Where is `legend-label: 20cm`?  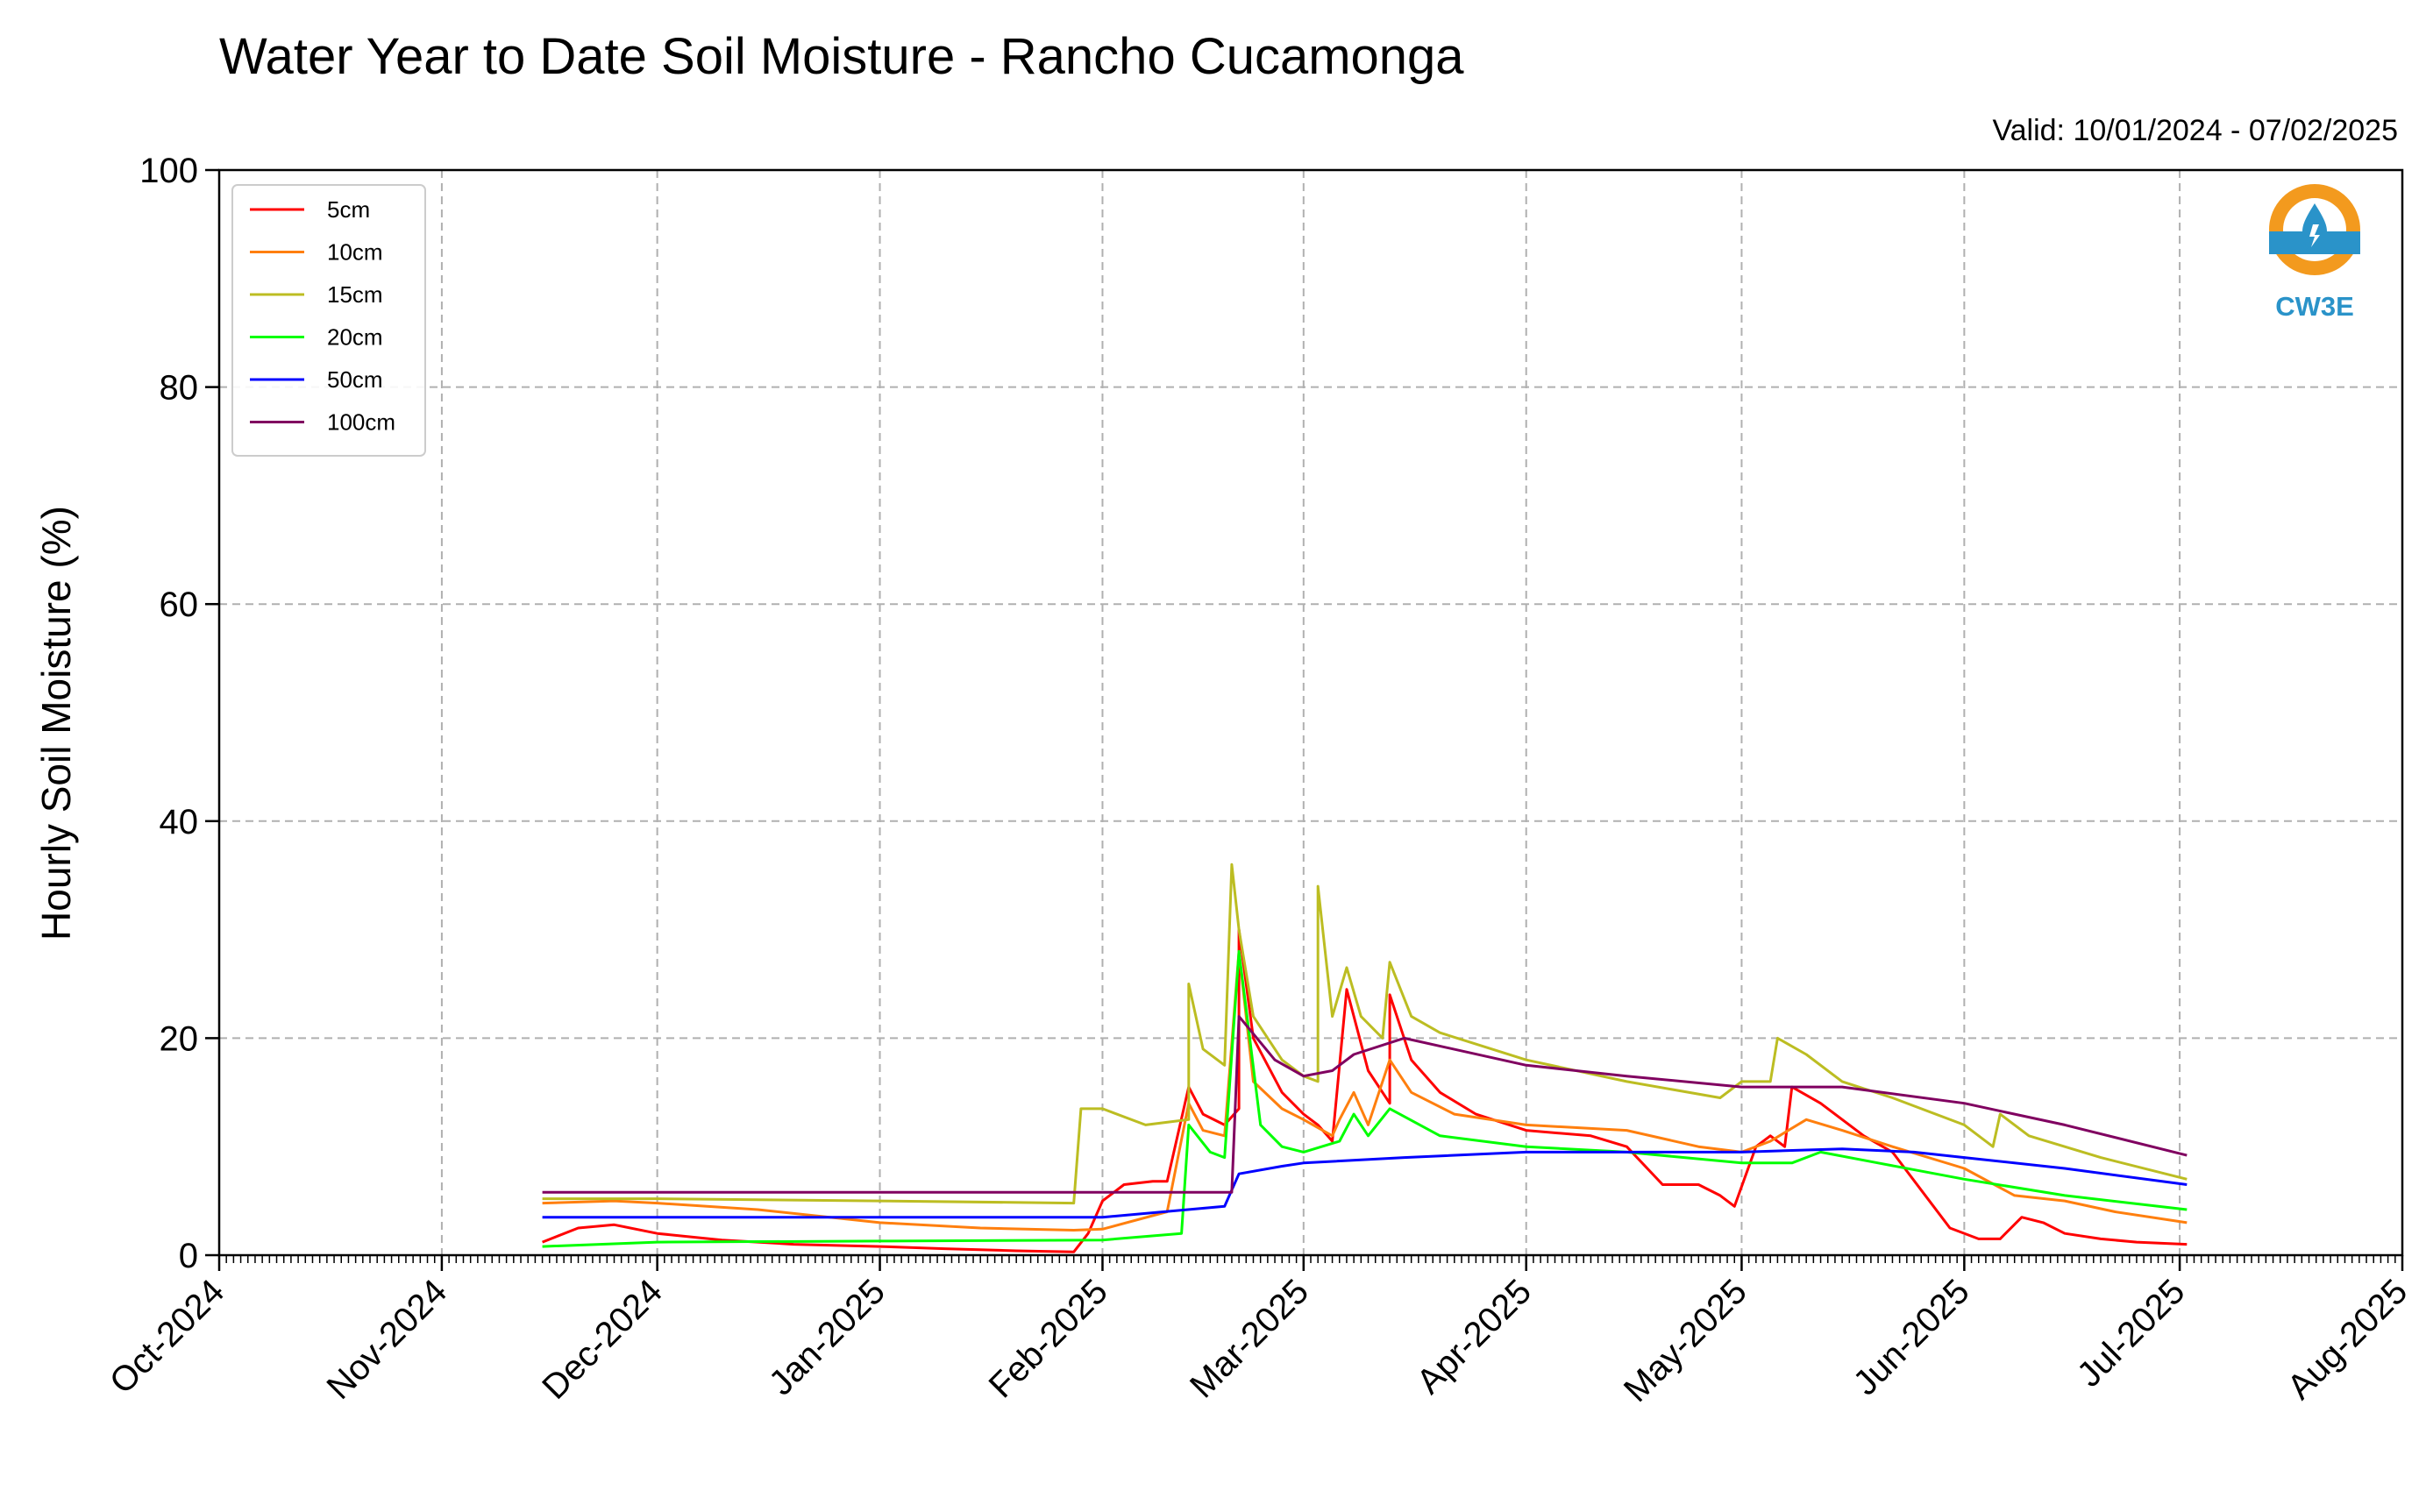
legend-label: 20cm is located at coordinates (355, 337).